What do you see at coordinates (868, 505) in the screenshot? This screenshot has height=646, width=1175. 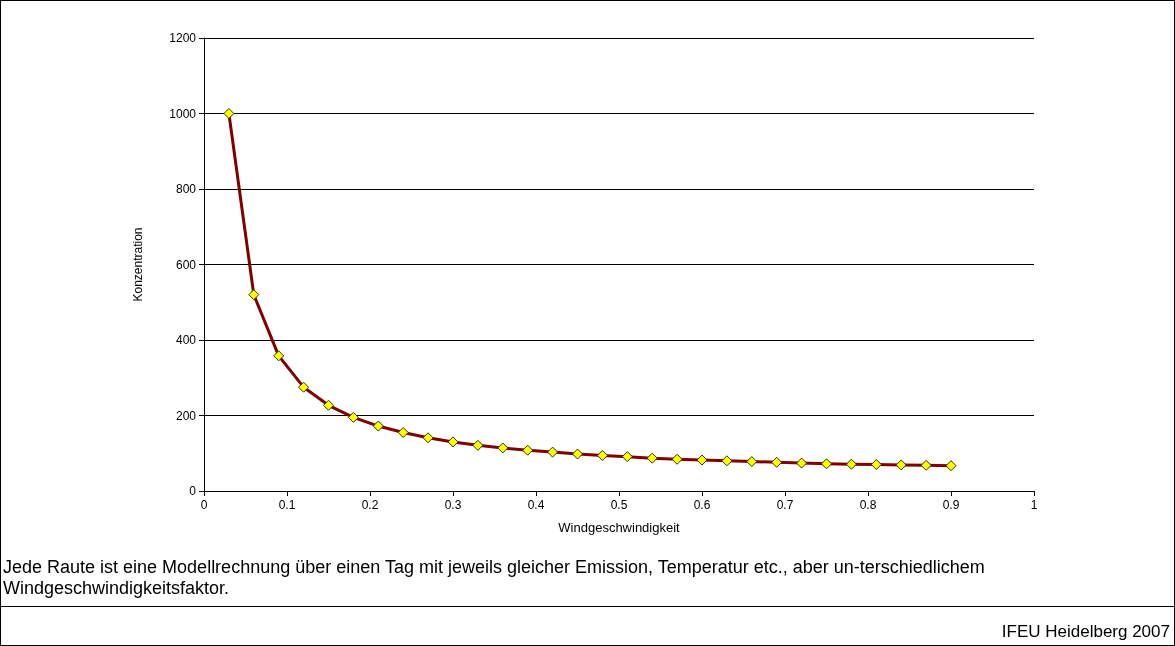 I see `x-tick-label: 0.8` at bounding box center [868, 505].